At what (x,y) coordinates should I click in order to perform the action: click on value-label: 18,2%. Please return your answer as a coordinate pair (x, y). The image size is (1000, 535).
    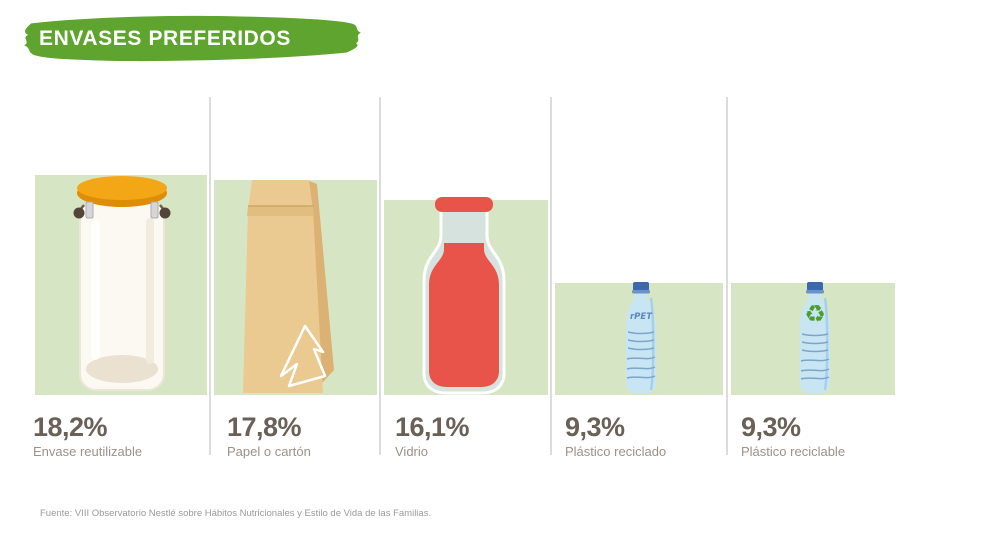
    Looking at the image, I should click on (70, 427).